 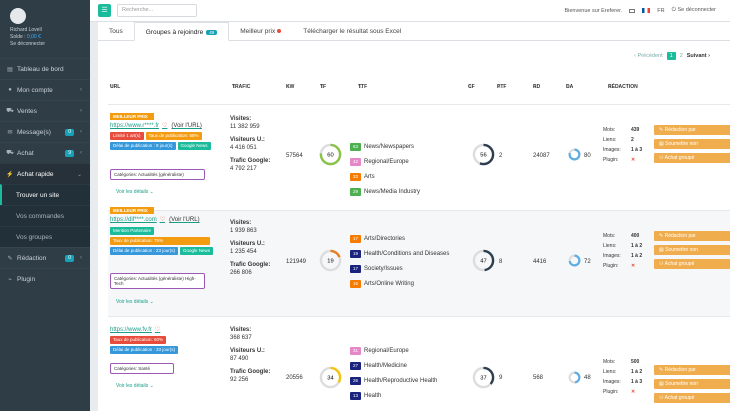 I want to click on tab-best-price: Meilleur prix, so click(x=260, y=31).